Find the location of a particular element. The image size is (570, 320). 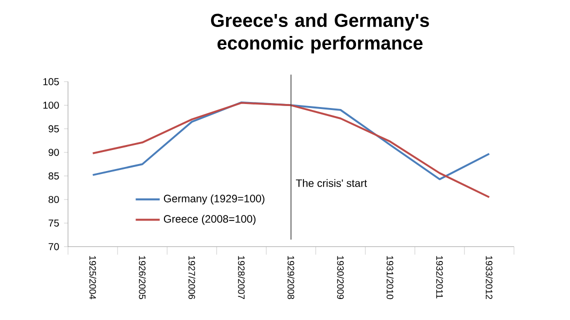

x-tick-label: 1927/2006 is located at coordinates (192, 278).